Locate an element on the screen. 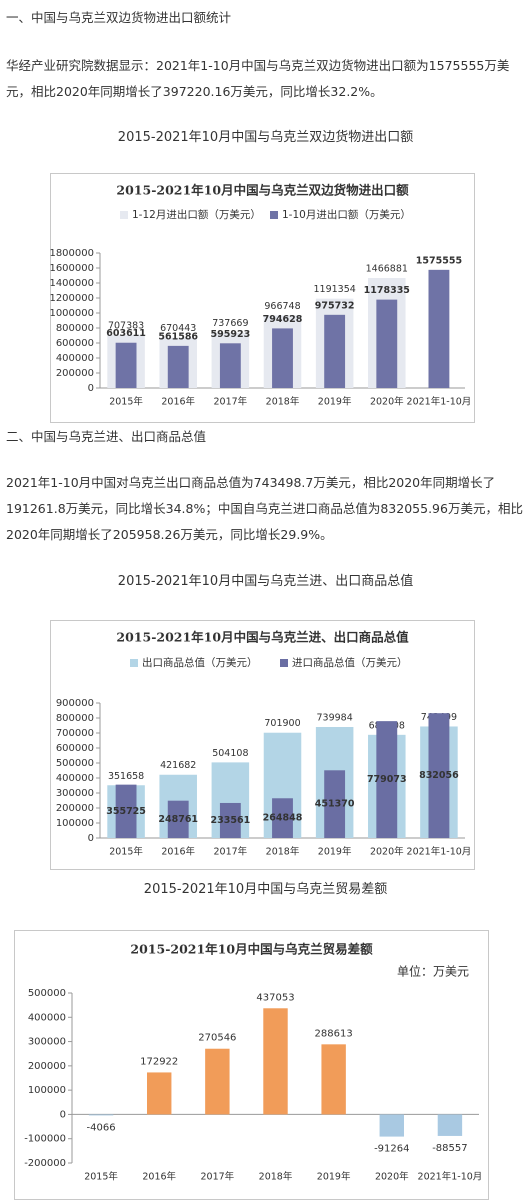 The width and height of the screenshot is (531, 1200). figure-caption: 2015-2021年10月中国与乌克兰双边货物进出口额 is located at coordinates (265, 137).